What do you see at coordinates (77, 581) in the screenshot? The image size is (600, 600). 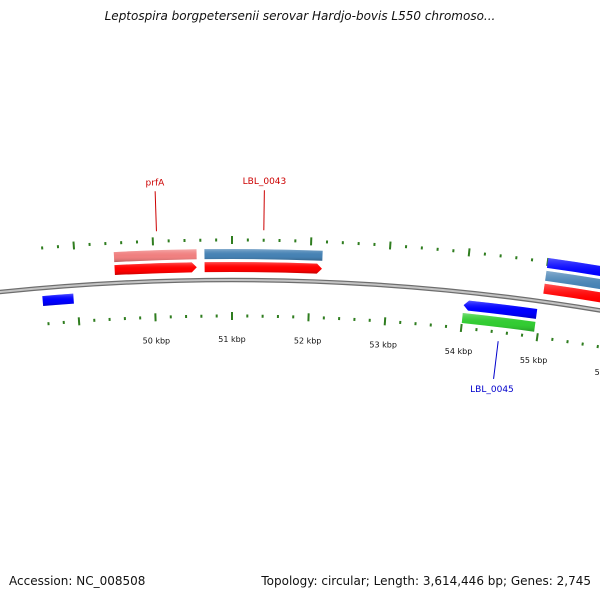 I see `accession-text: Accession: NC_008508` at bounding box center [77, 581].